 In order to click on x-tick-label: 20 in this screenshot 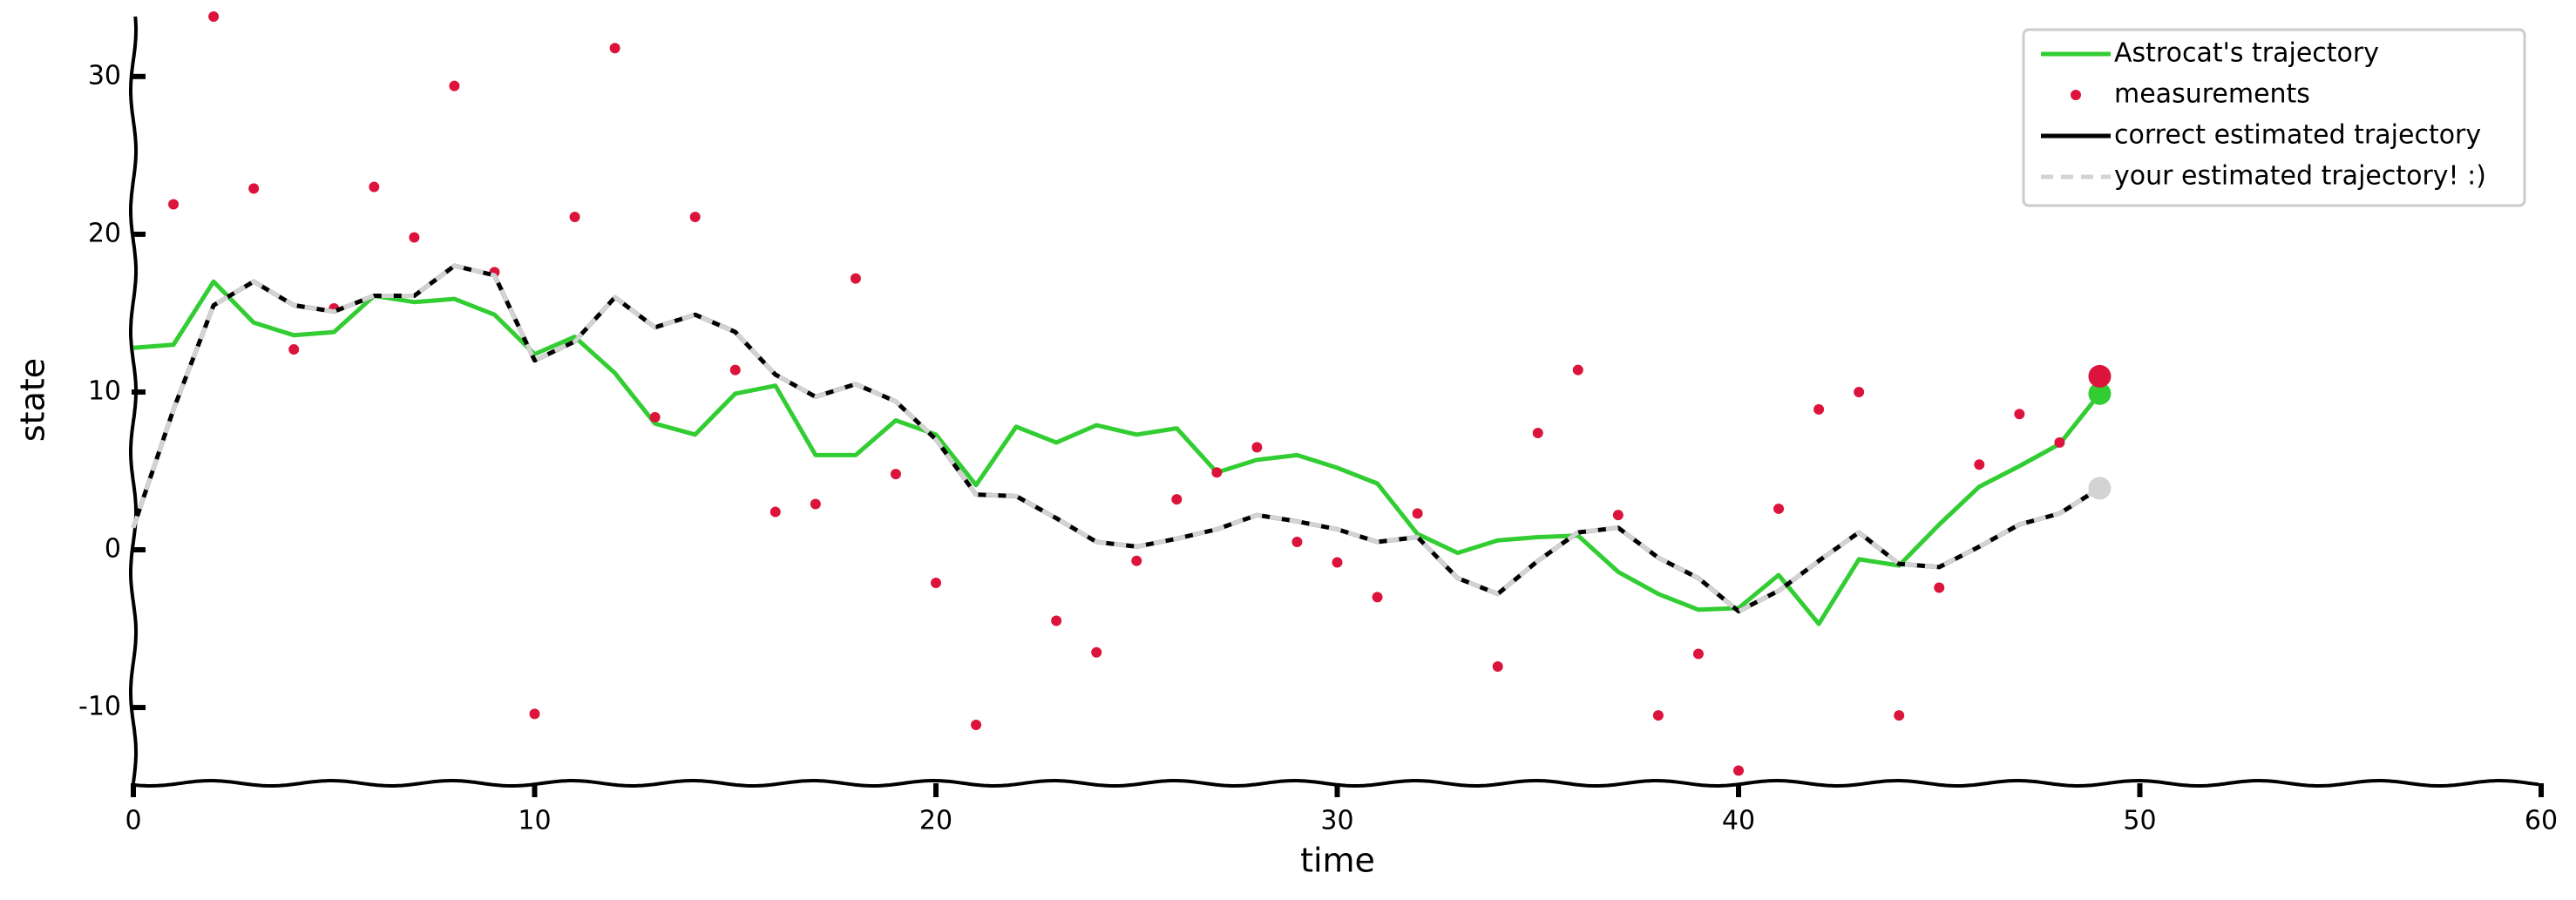, I will do `click(936, 821)`.